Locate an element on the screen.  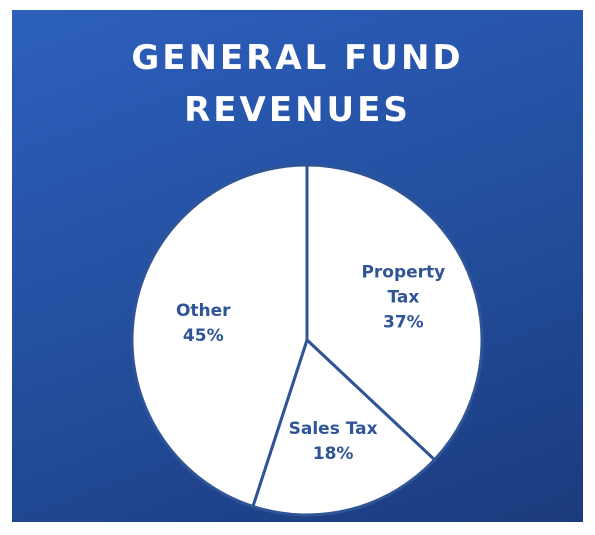
slice-label: Other 45% is located at coordinates (203, 324).